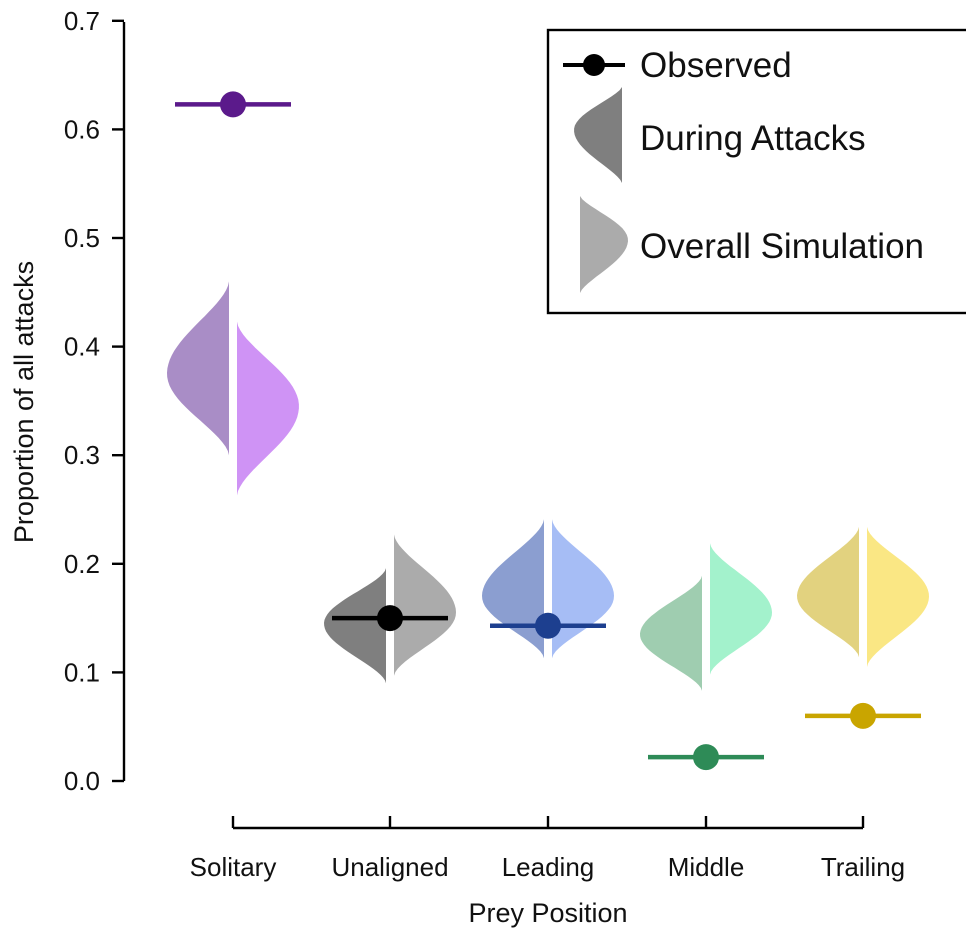 The image size is (966, 928). Describe the element at coordinates (604, 244) in the screenshot. I see `legend-overall-simulation-swatch` at that location.